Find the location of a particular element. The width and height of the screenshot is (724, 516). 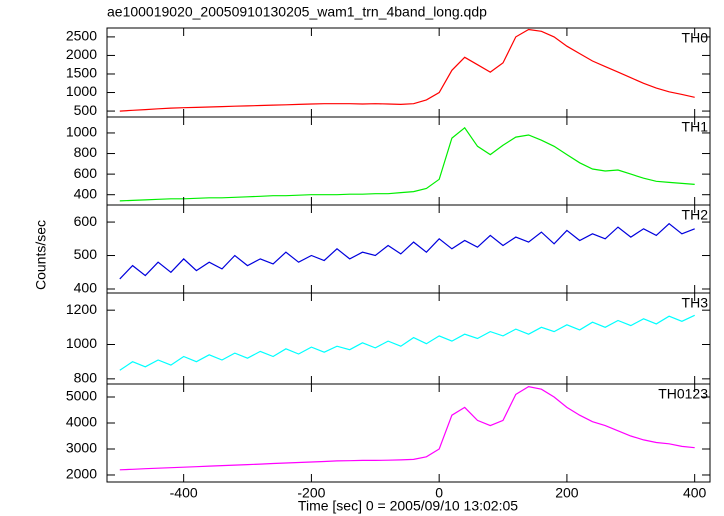

x-tick-label: 0 is located at coordinates (439, 493).